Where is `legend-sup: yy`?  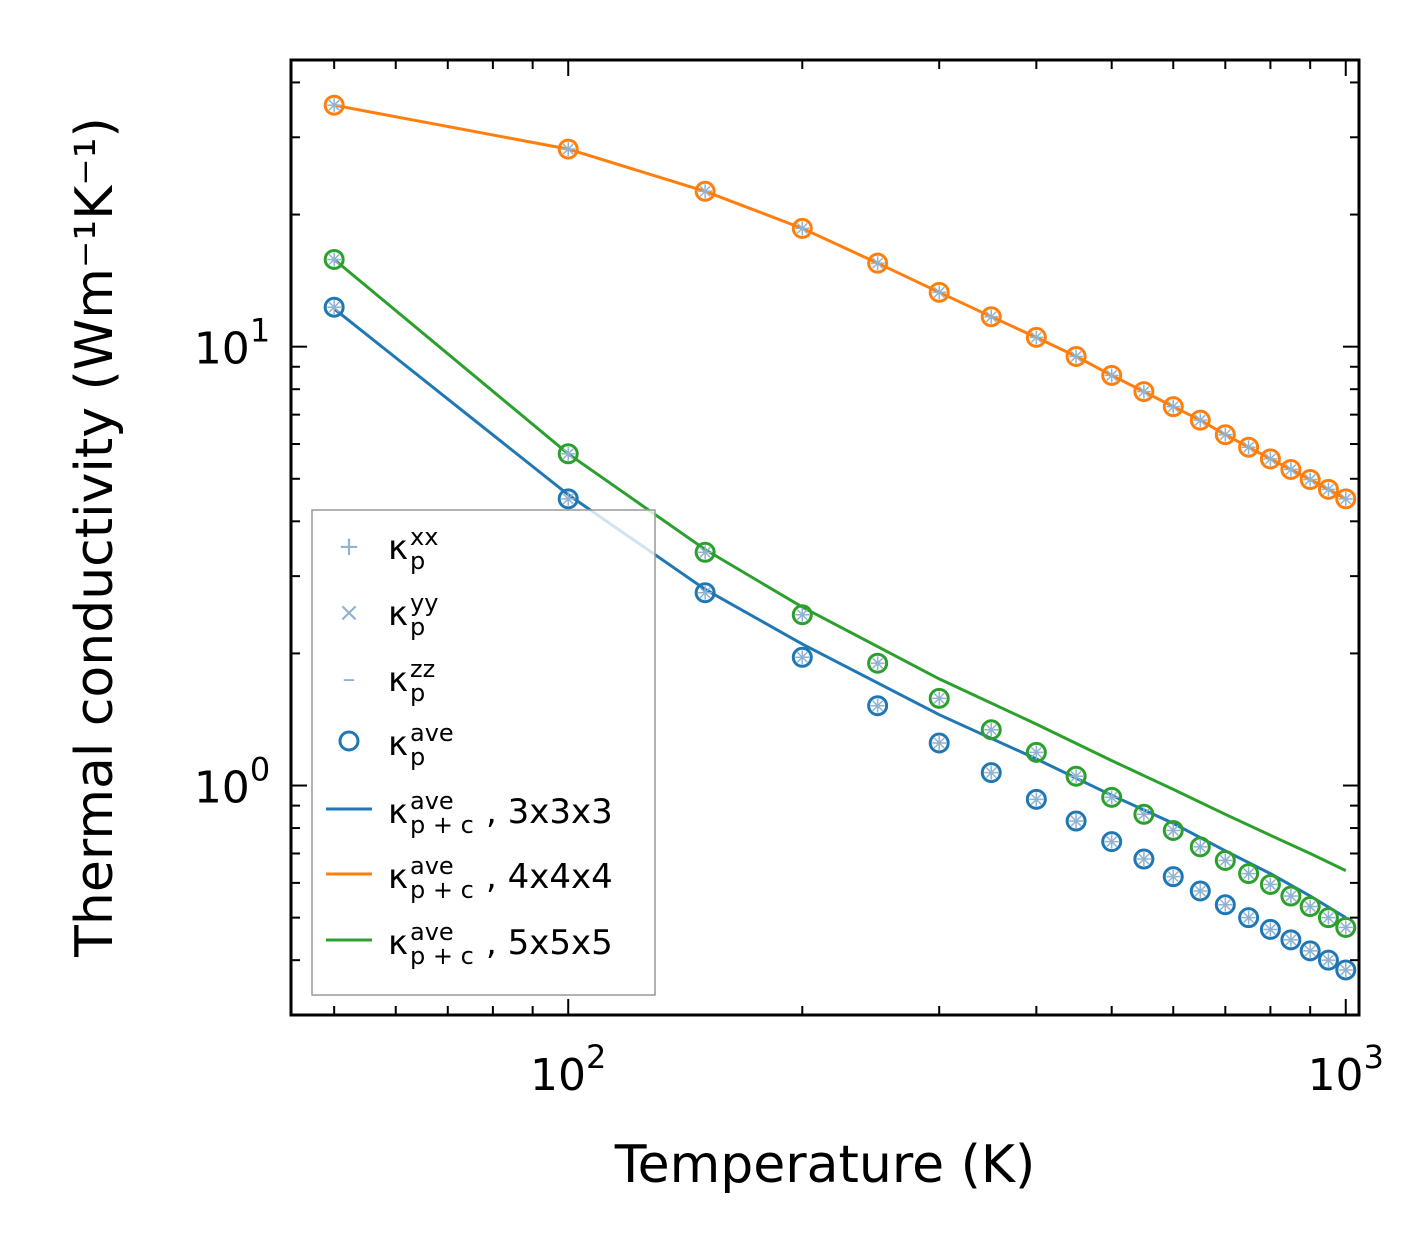
legend-sup: yy is located at coordinates (424, 603).